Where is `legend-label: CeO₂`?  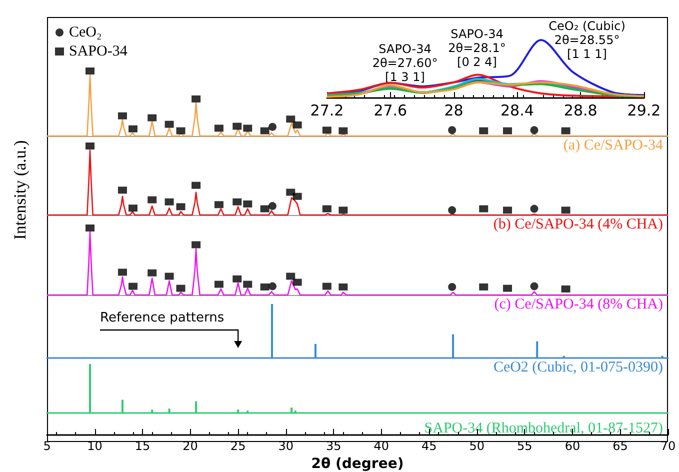
legend-label: CeO₂ is located at coordinates (85, 32).